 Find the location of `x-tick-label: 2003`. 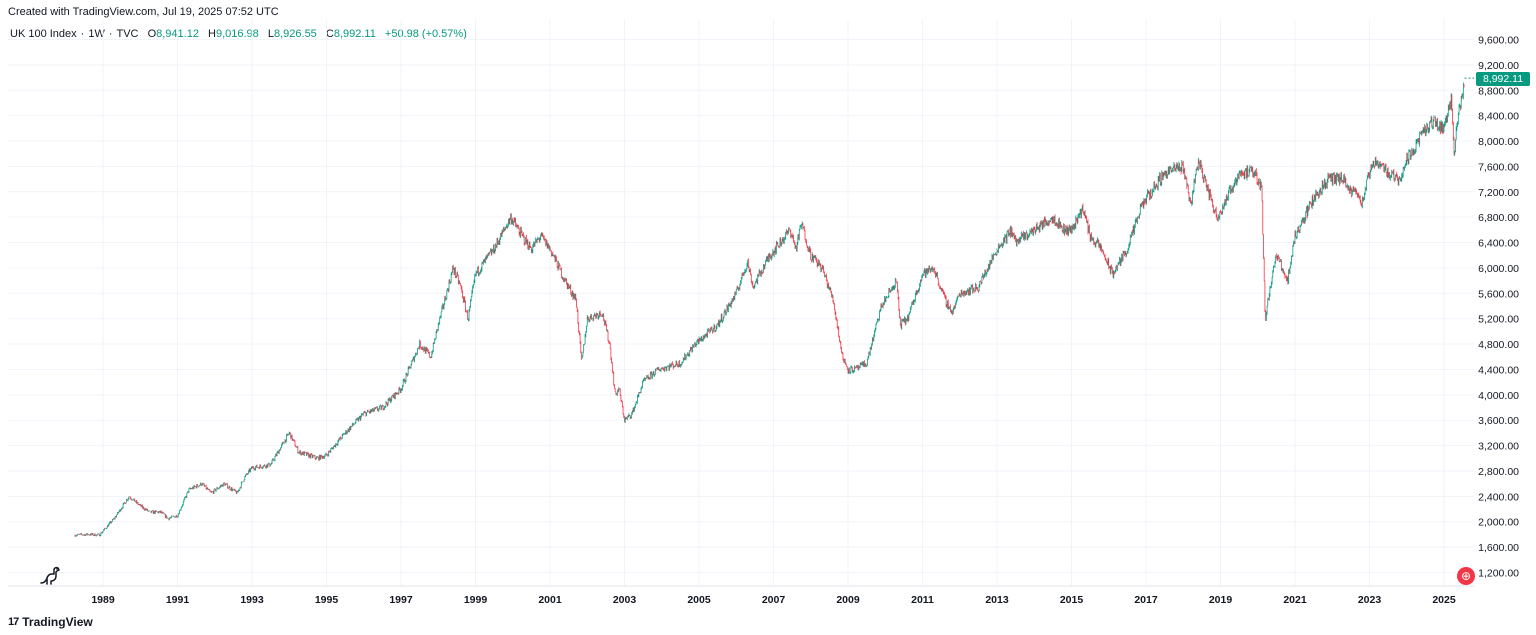

x-tick-label: 2003 is located at coordinates (625, 600).